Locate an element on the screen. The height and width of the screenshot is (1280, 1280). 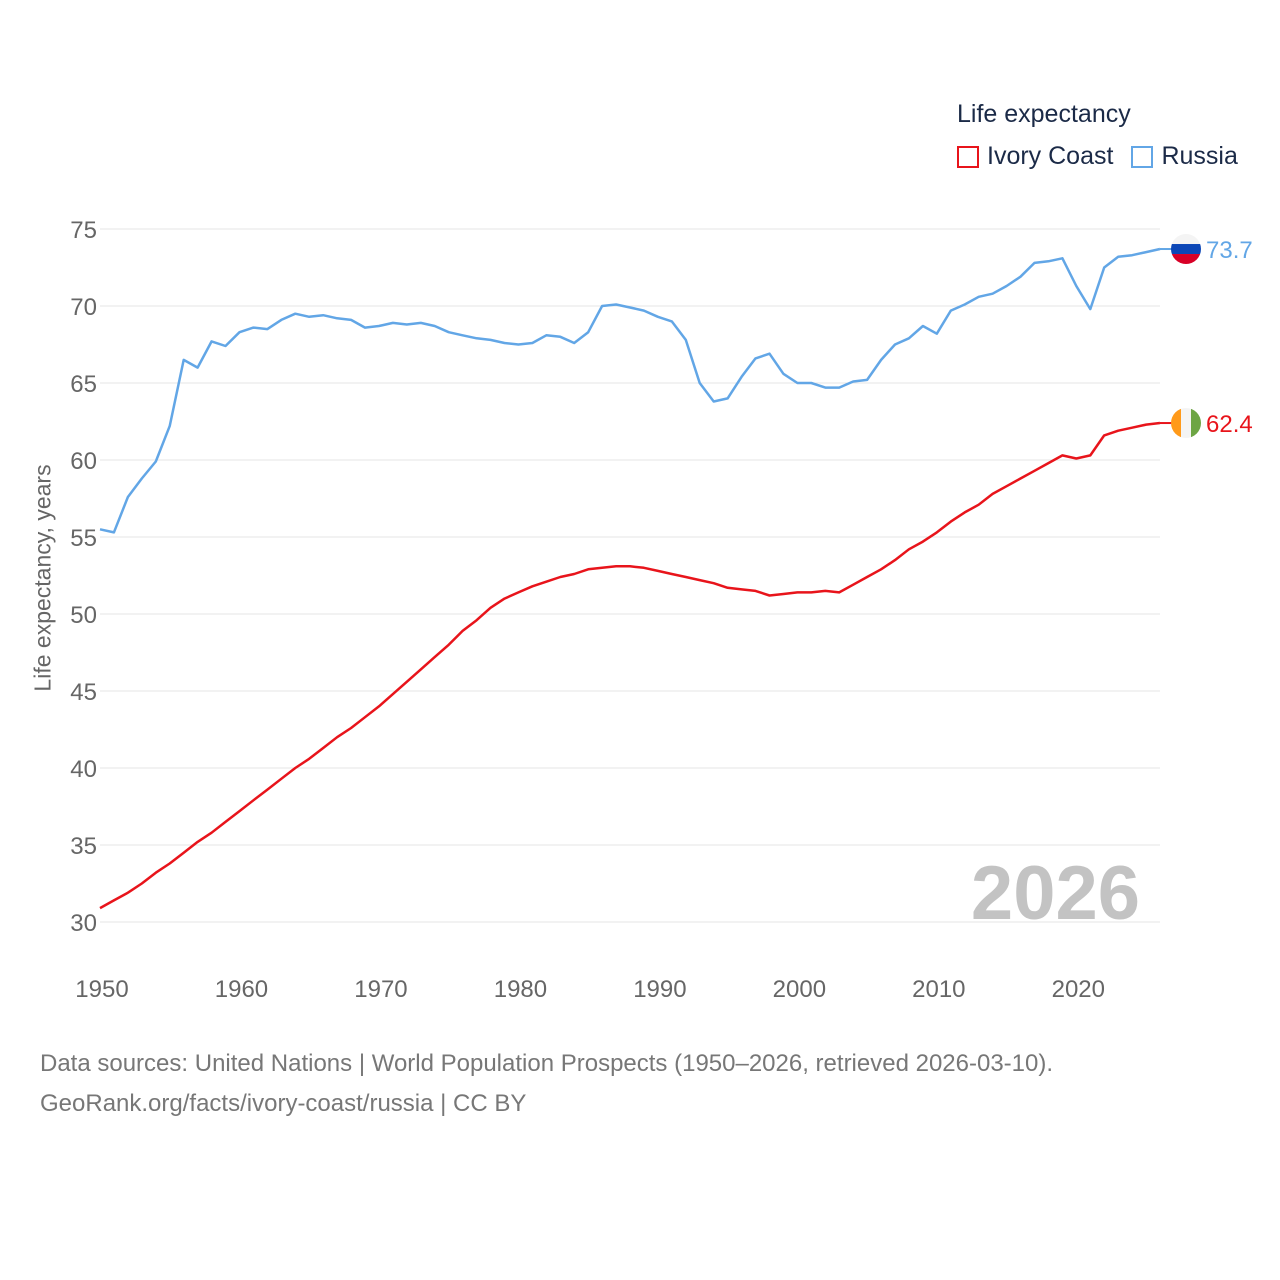
x-tick-label-1970: 1970 is located at coordinates (380, 989).